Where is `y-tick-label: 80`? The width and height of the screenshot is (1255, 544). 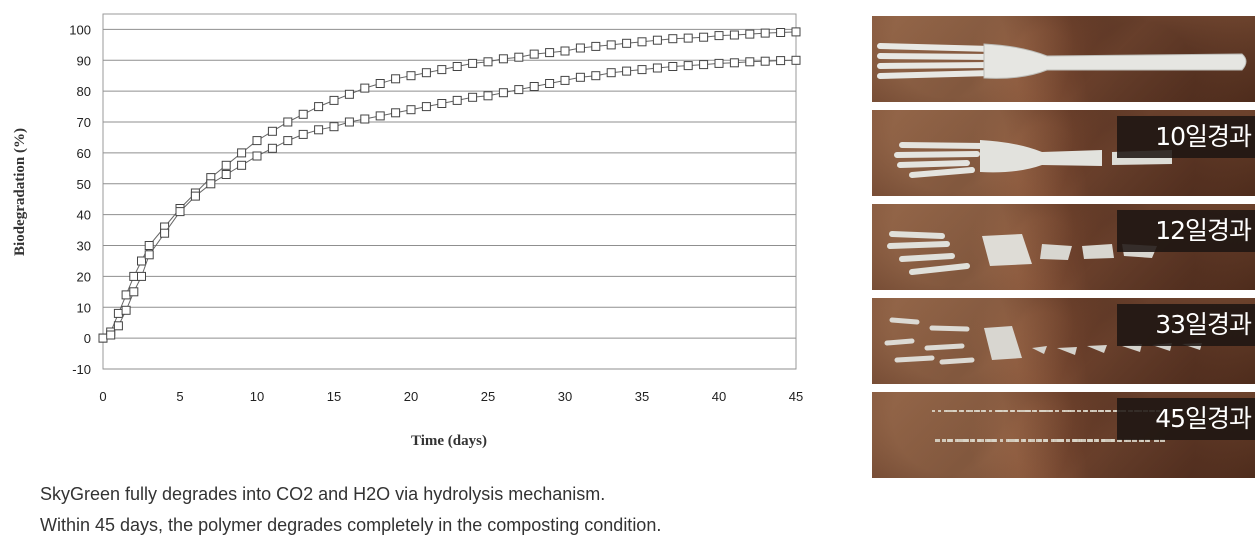 y-tick-label: 80 is located at coordinates (84, 91).